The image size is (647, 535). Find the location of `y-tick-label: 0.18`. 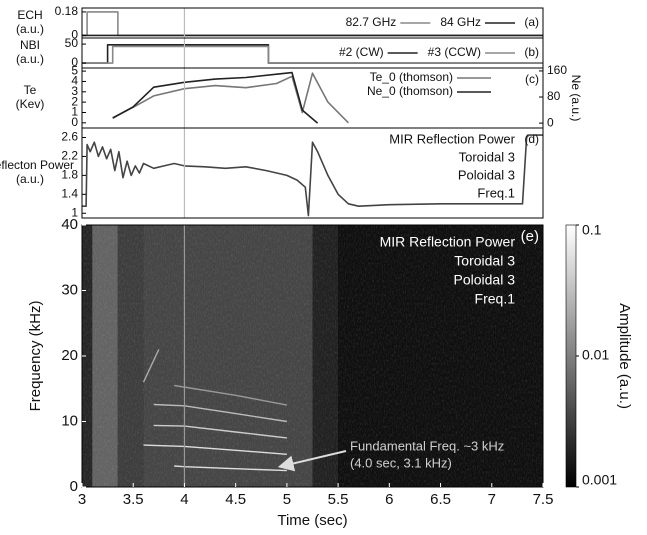

y-tick-label: 0.18 is located at coordinates (67, 11).